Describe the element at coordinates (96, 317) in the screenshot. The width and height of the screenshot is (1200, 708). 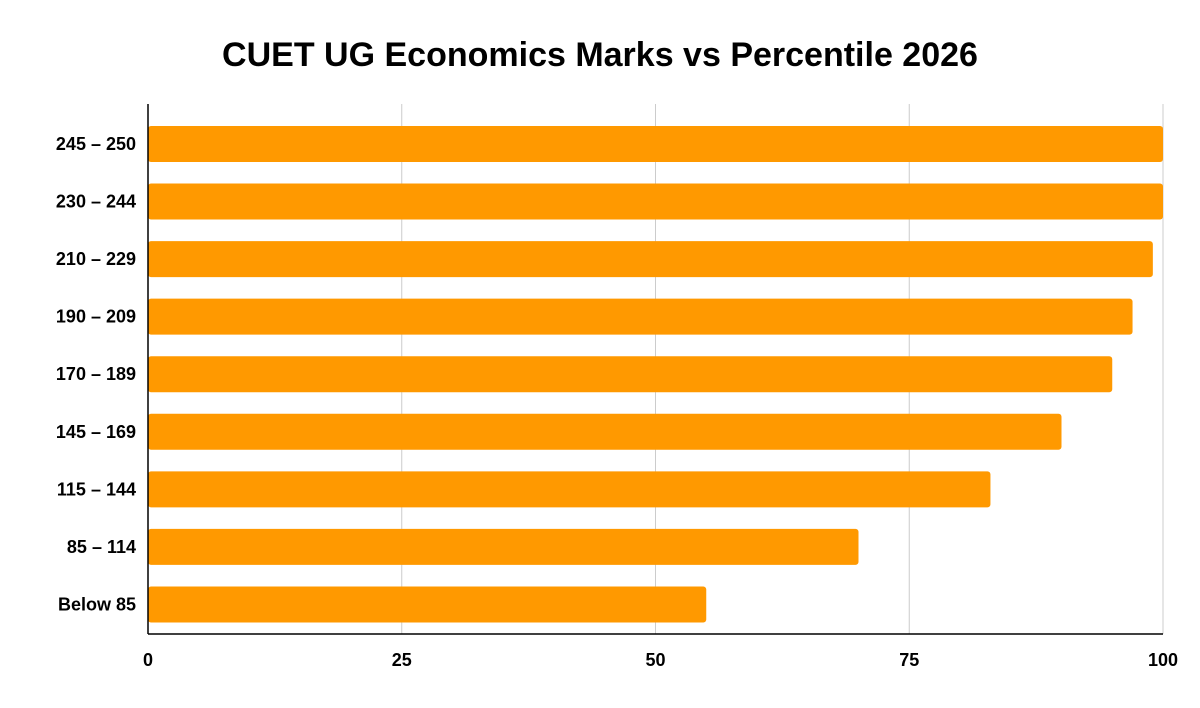
I see `y-tick-label-3: 190 – 209` at that location.